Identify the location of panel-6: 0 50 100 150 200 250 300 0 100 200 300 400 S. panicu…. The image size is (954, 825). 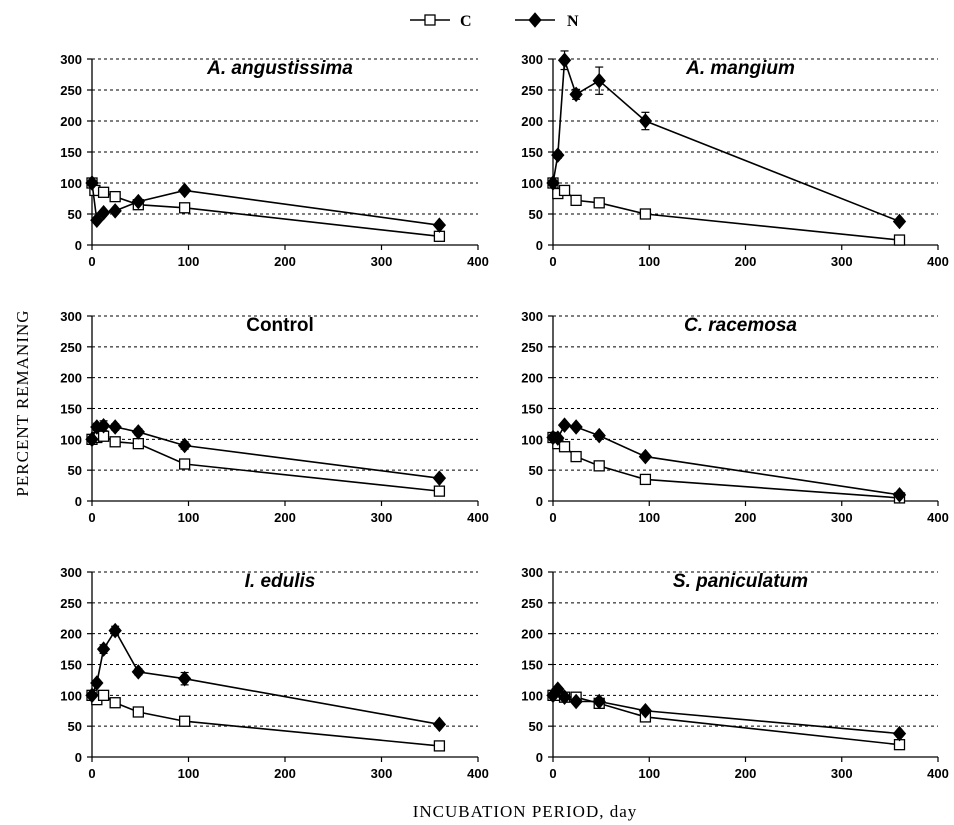
(735, 673).